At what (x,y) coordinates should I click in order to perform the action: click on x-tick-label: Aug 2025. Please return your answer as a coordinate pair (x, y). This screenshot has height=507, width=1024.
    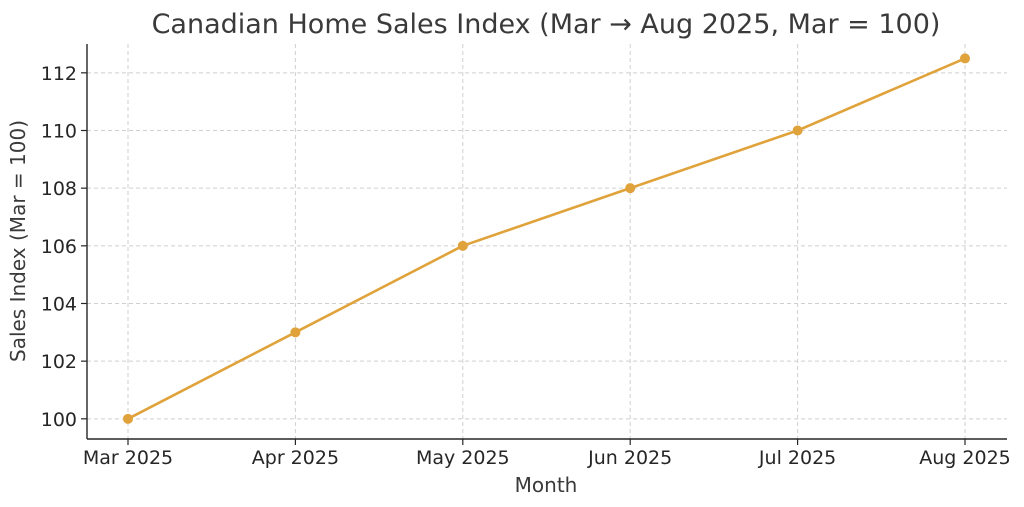
    Looking at the image, I should click on (965, 458).